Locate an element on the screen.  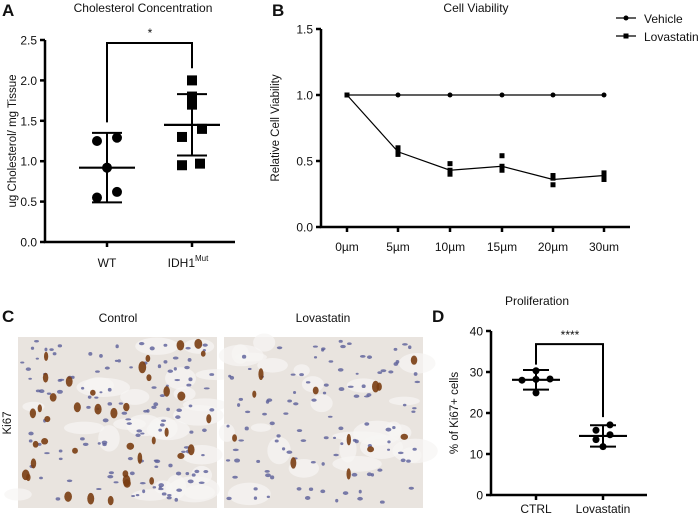
panel-label-c: C is located at coordinates (8, 316).